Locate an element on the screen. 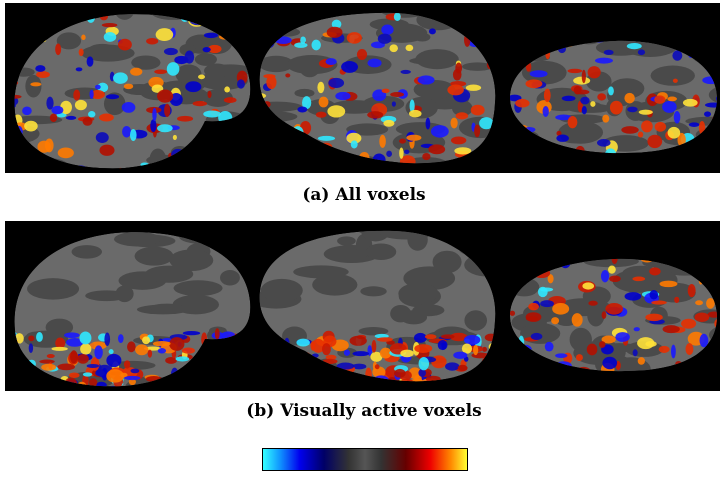 This screenshot has height=496, width=728. brain is located at coordinates (377, 310).